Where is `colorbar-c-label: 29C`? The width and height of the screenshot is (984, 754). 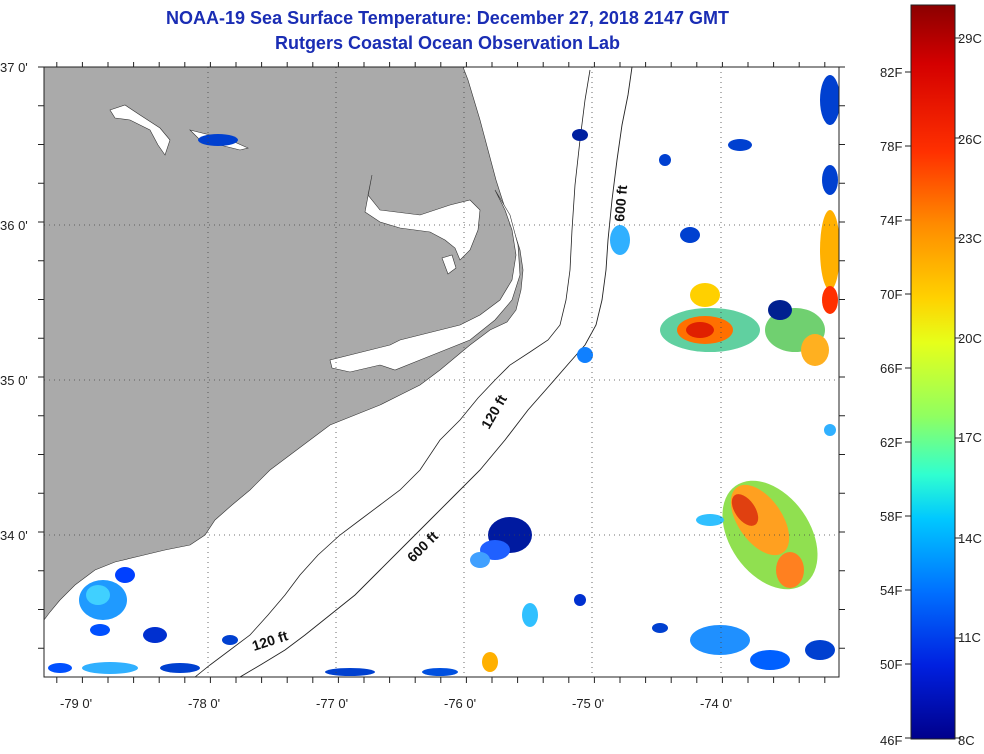
colorbar-c-label: 29C is located at coordinates (970, 38).